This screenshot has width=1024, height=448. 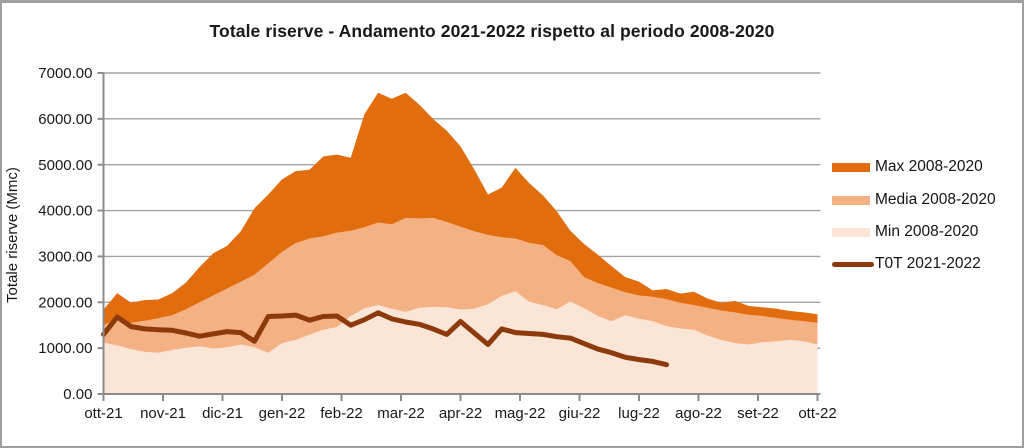 I want to click on x-tick-label: apr-22, so click(x=460, y=413).